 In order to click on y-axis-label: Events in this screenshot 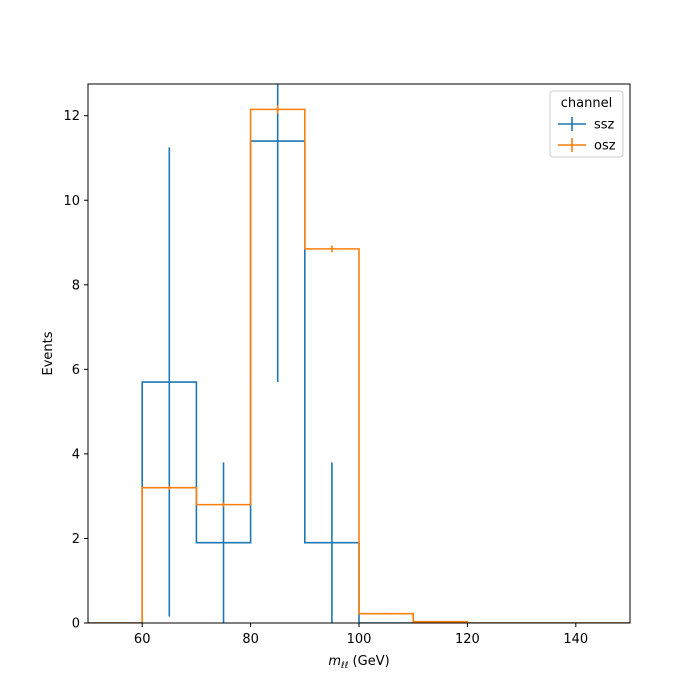, I will do `click(48, 353)`.